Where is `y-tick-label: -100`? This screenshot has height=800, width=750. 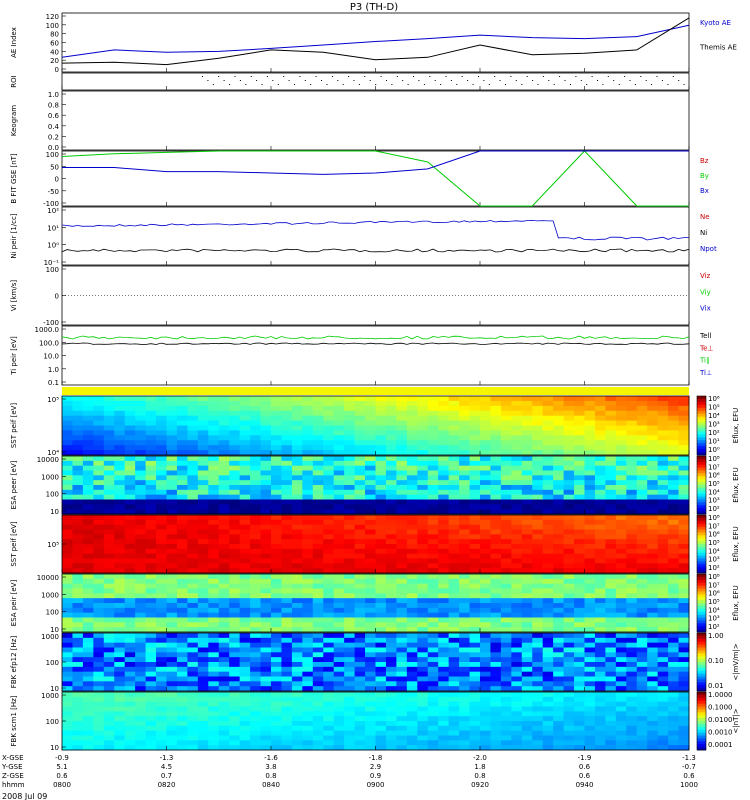 y-tick-label: -100 is located at coordinates (51, 204).